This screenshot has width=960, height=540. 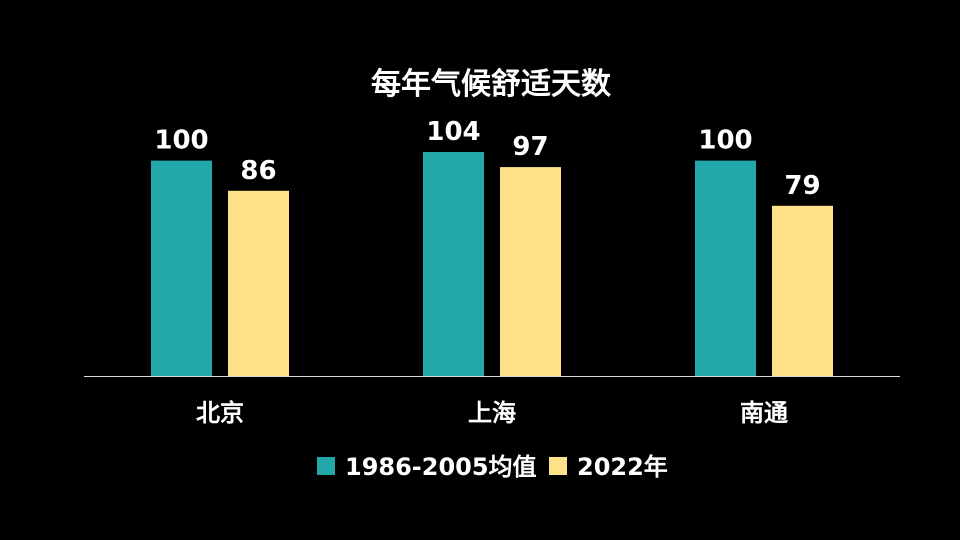 What do you see at coordinates (530, 147) in the screenshot?
I see `data-label: 97` at bounding box center [530, 147].